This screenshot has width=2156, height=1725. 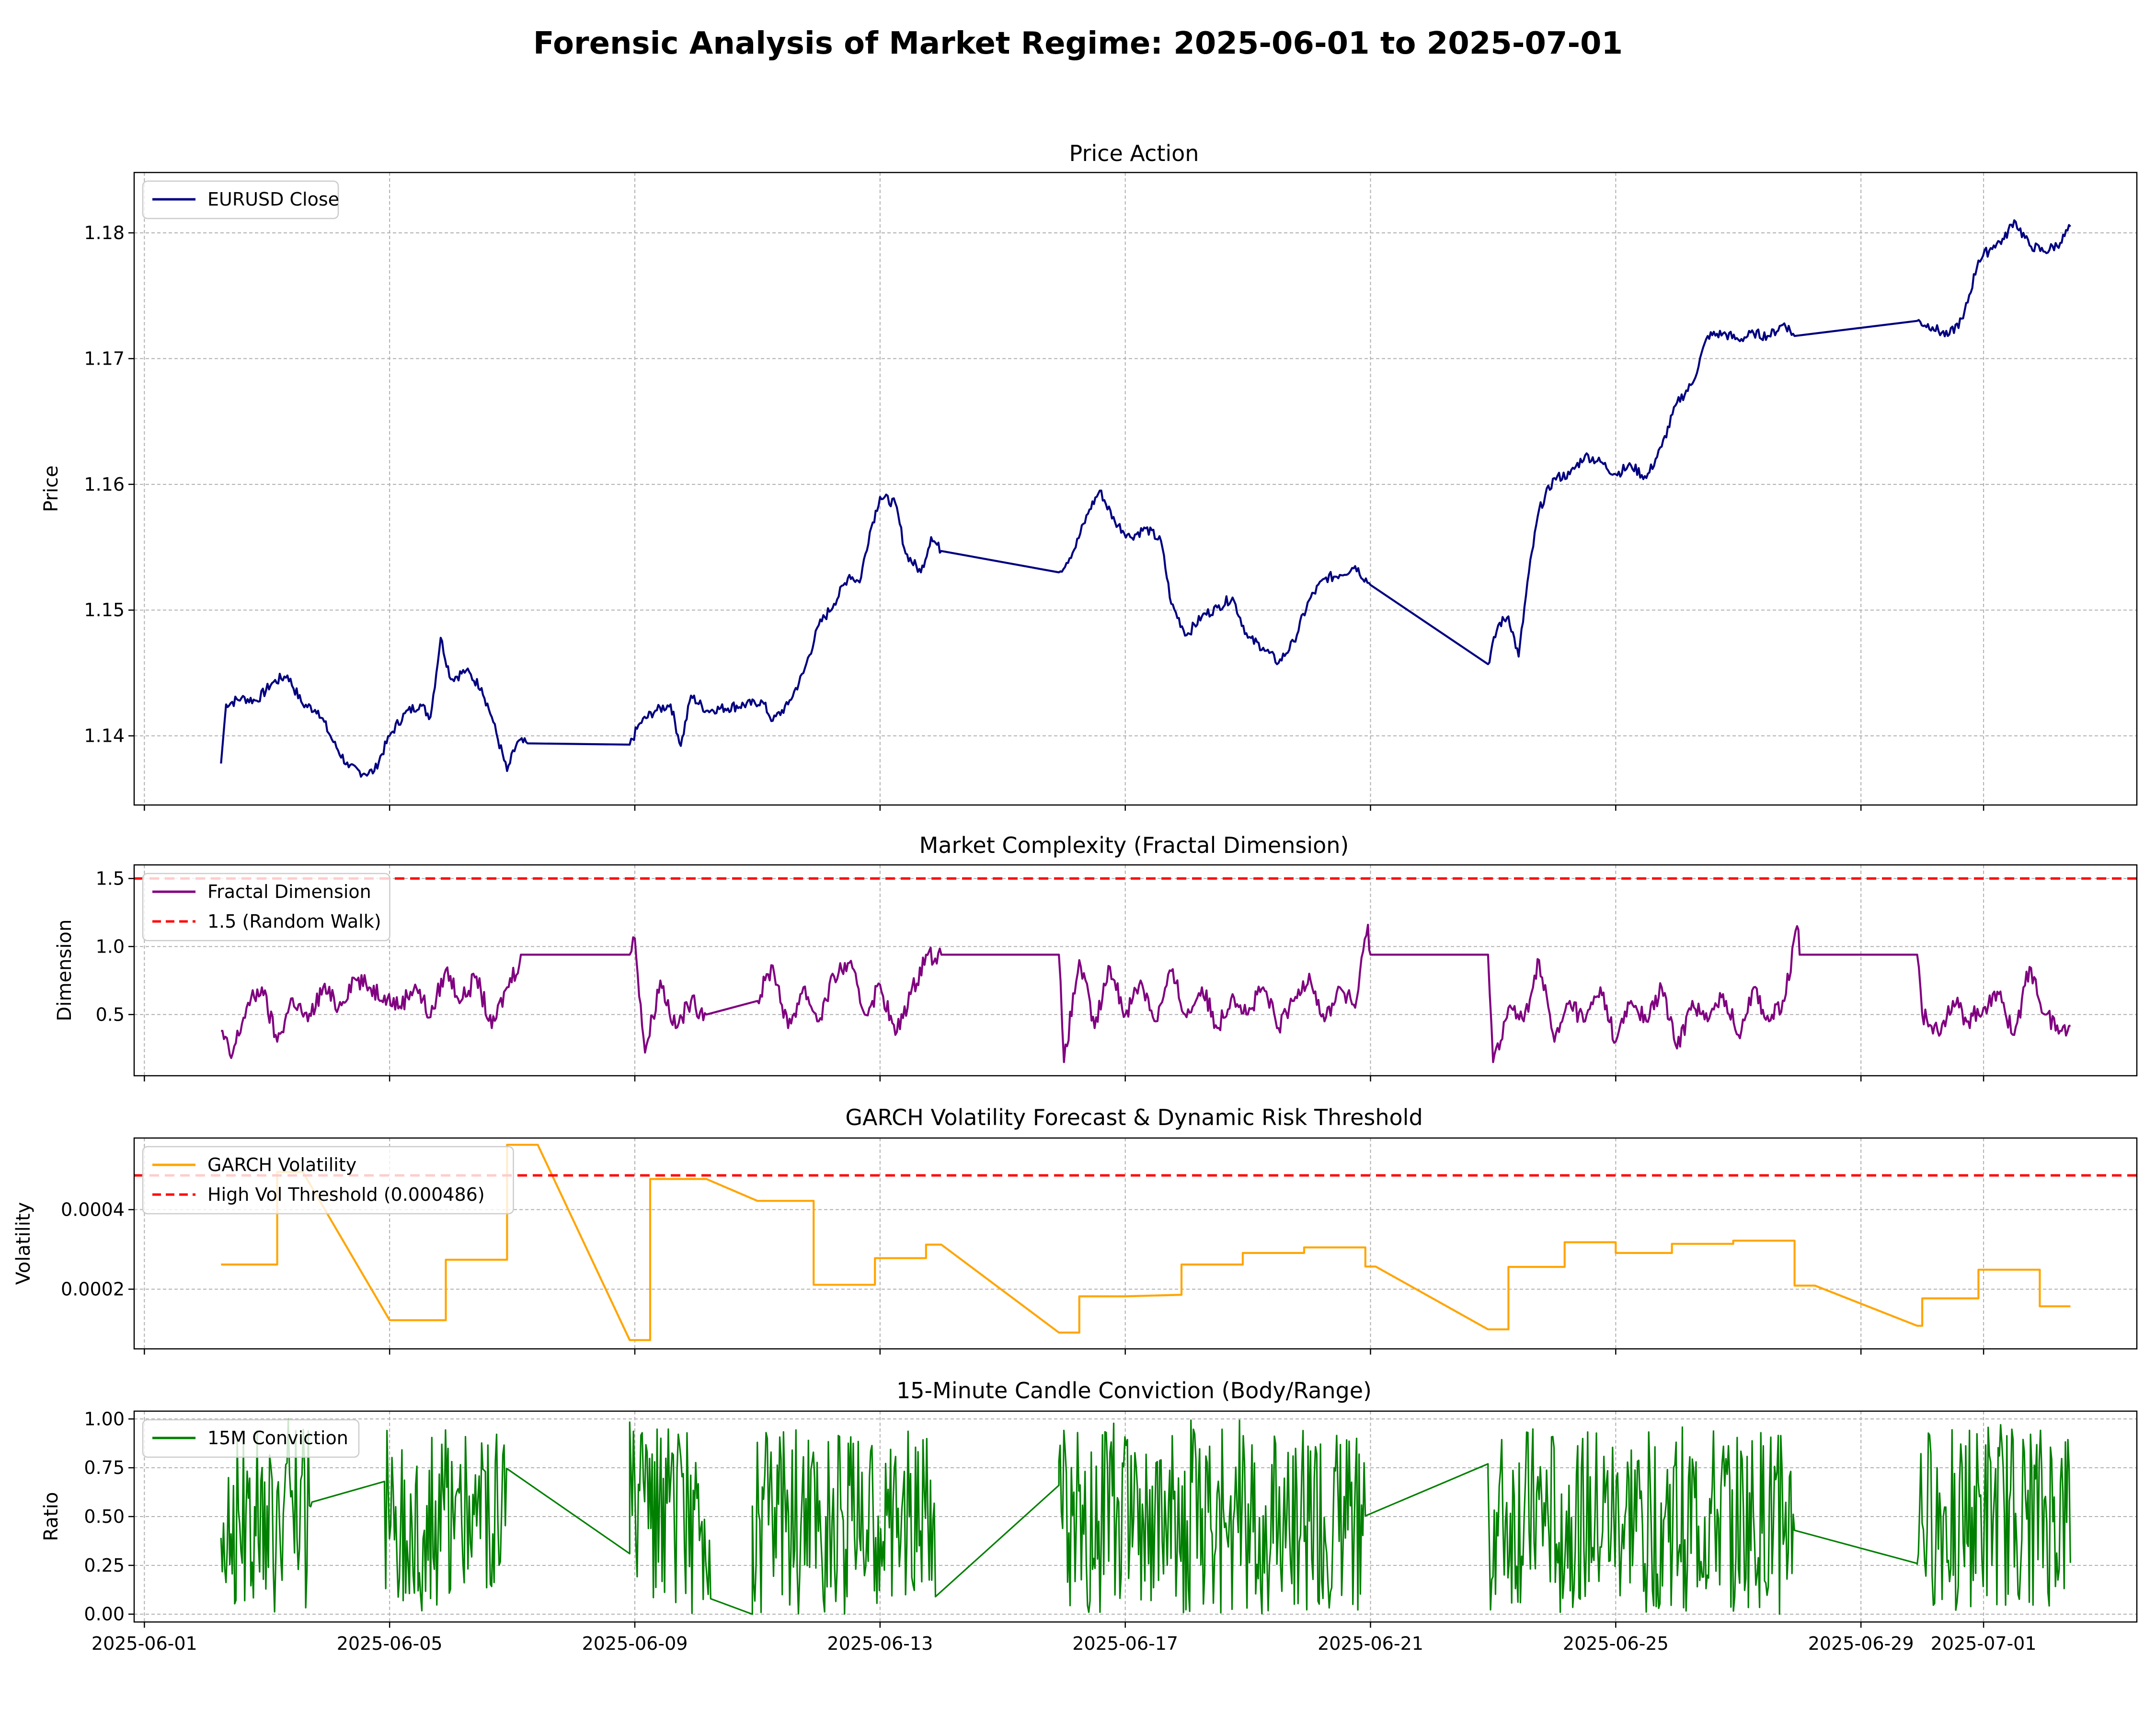 I want to click on conviction-legend: 15M Conviction, so click(x=251, y=1438).